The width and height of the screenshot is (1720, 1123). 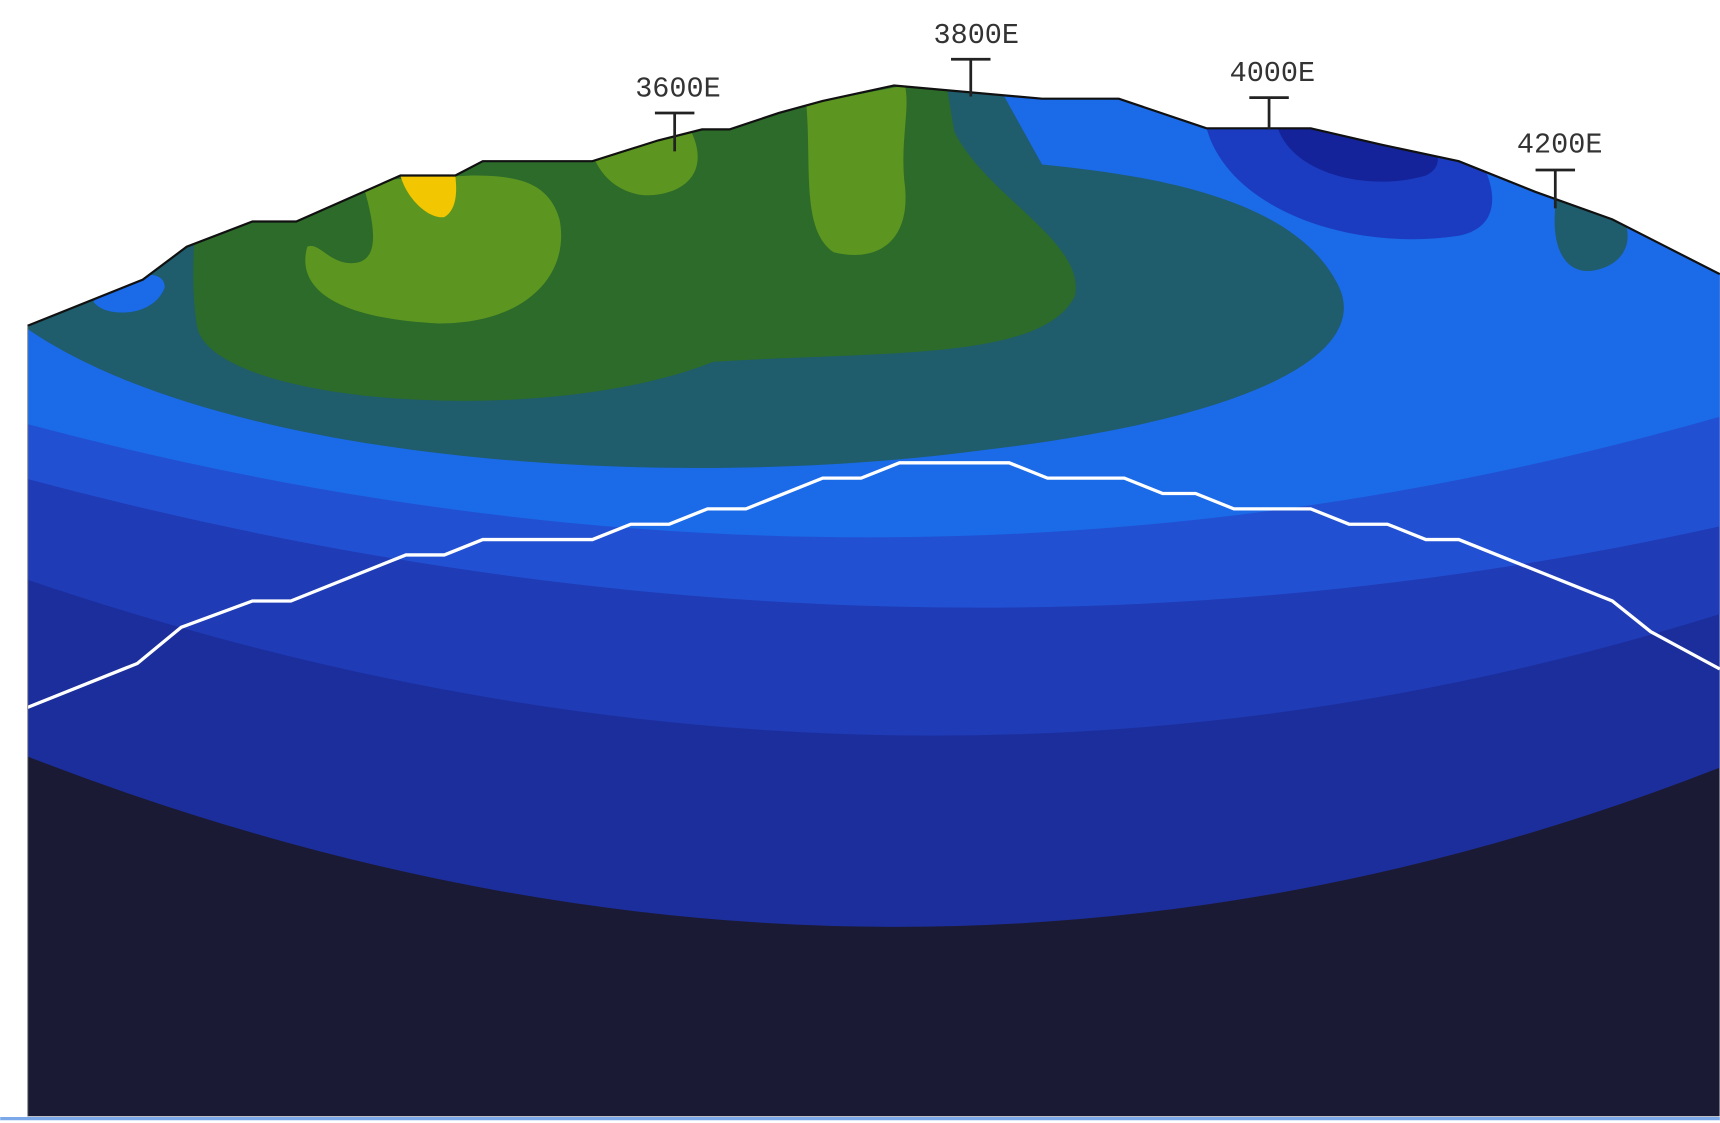 I want to click on station-label: 4200E, so click(x=1560, y=144).